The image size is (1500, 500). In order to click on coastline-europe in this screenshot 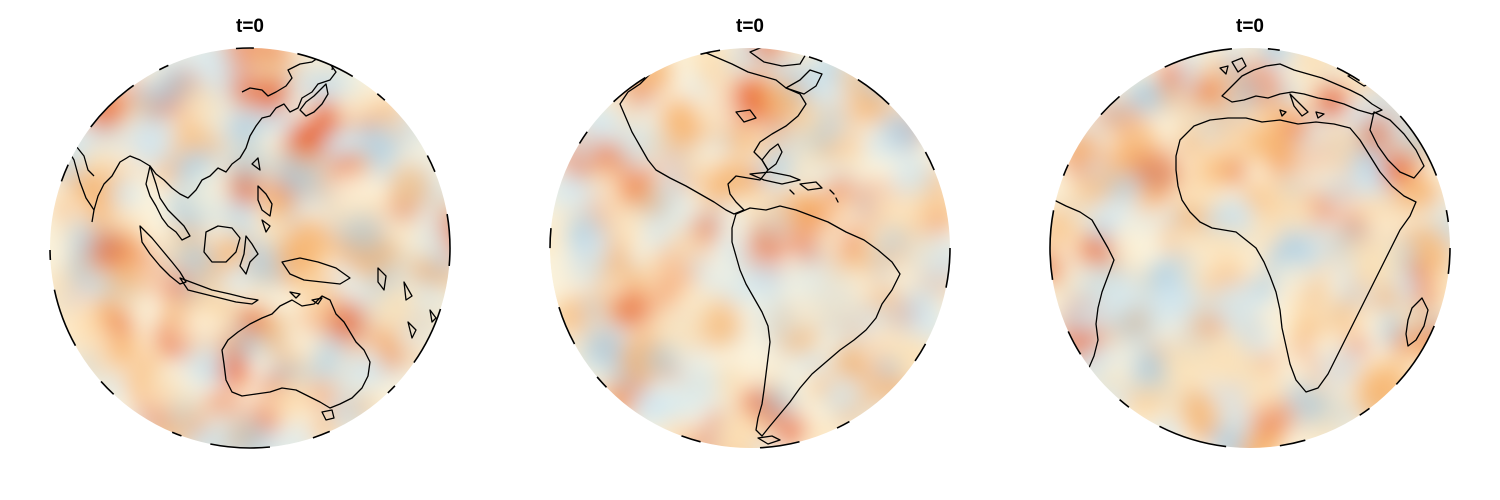, I will do `click(1302, 89)`.